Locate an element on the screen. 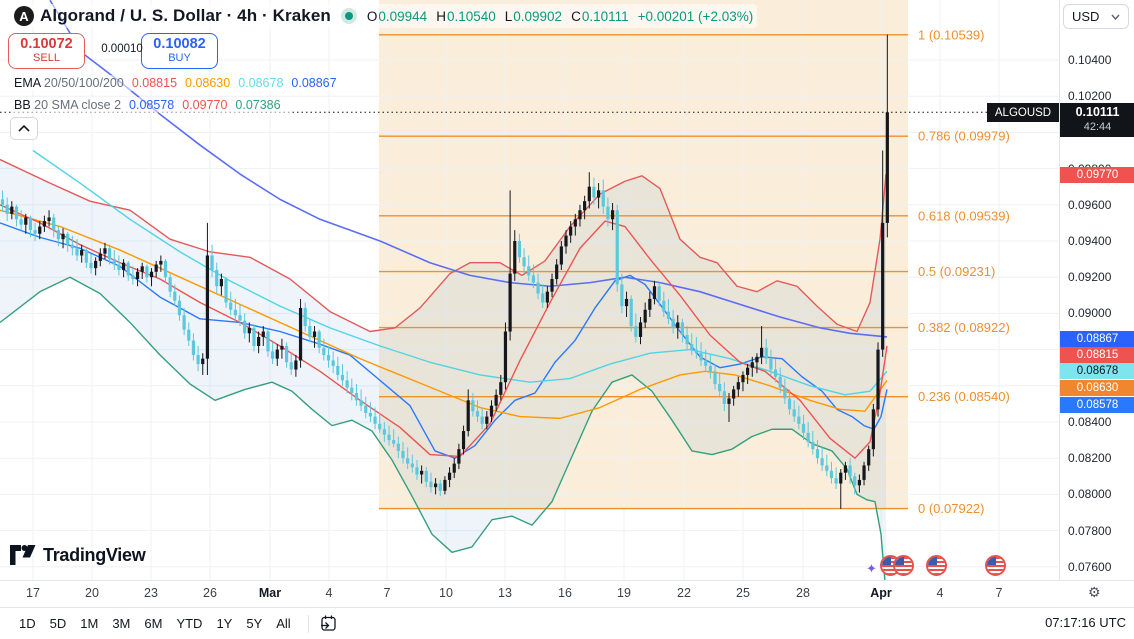 The image size is (1134, 639). range-button-5y: 5Y is located at coordinates (254, 623).